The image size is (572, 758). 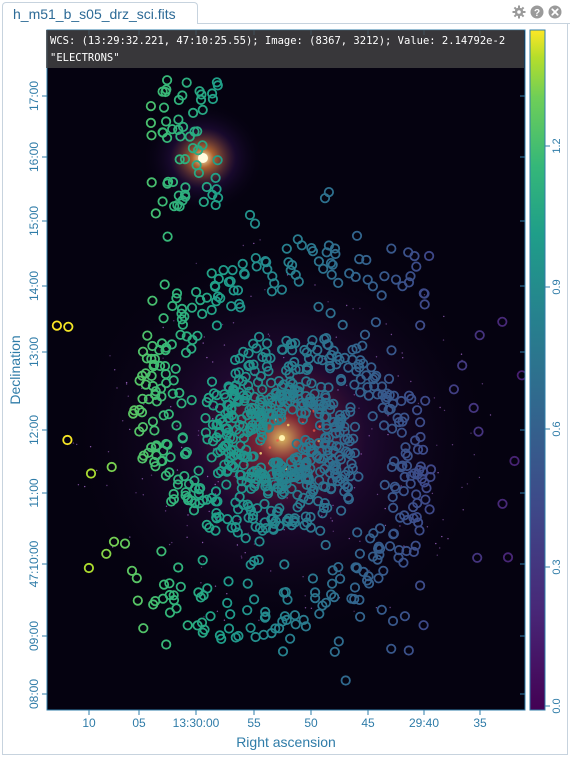 I want to click on colorbar, so click(x=537, y=370).